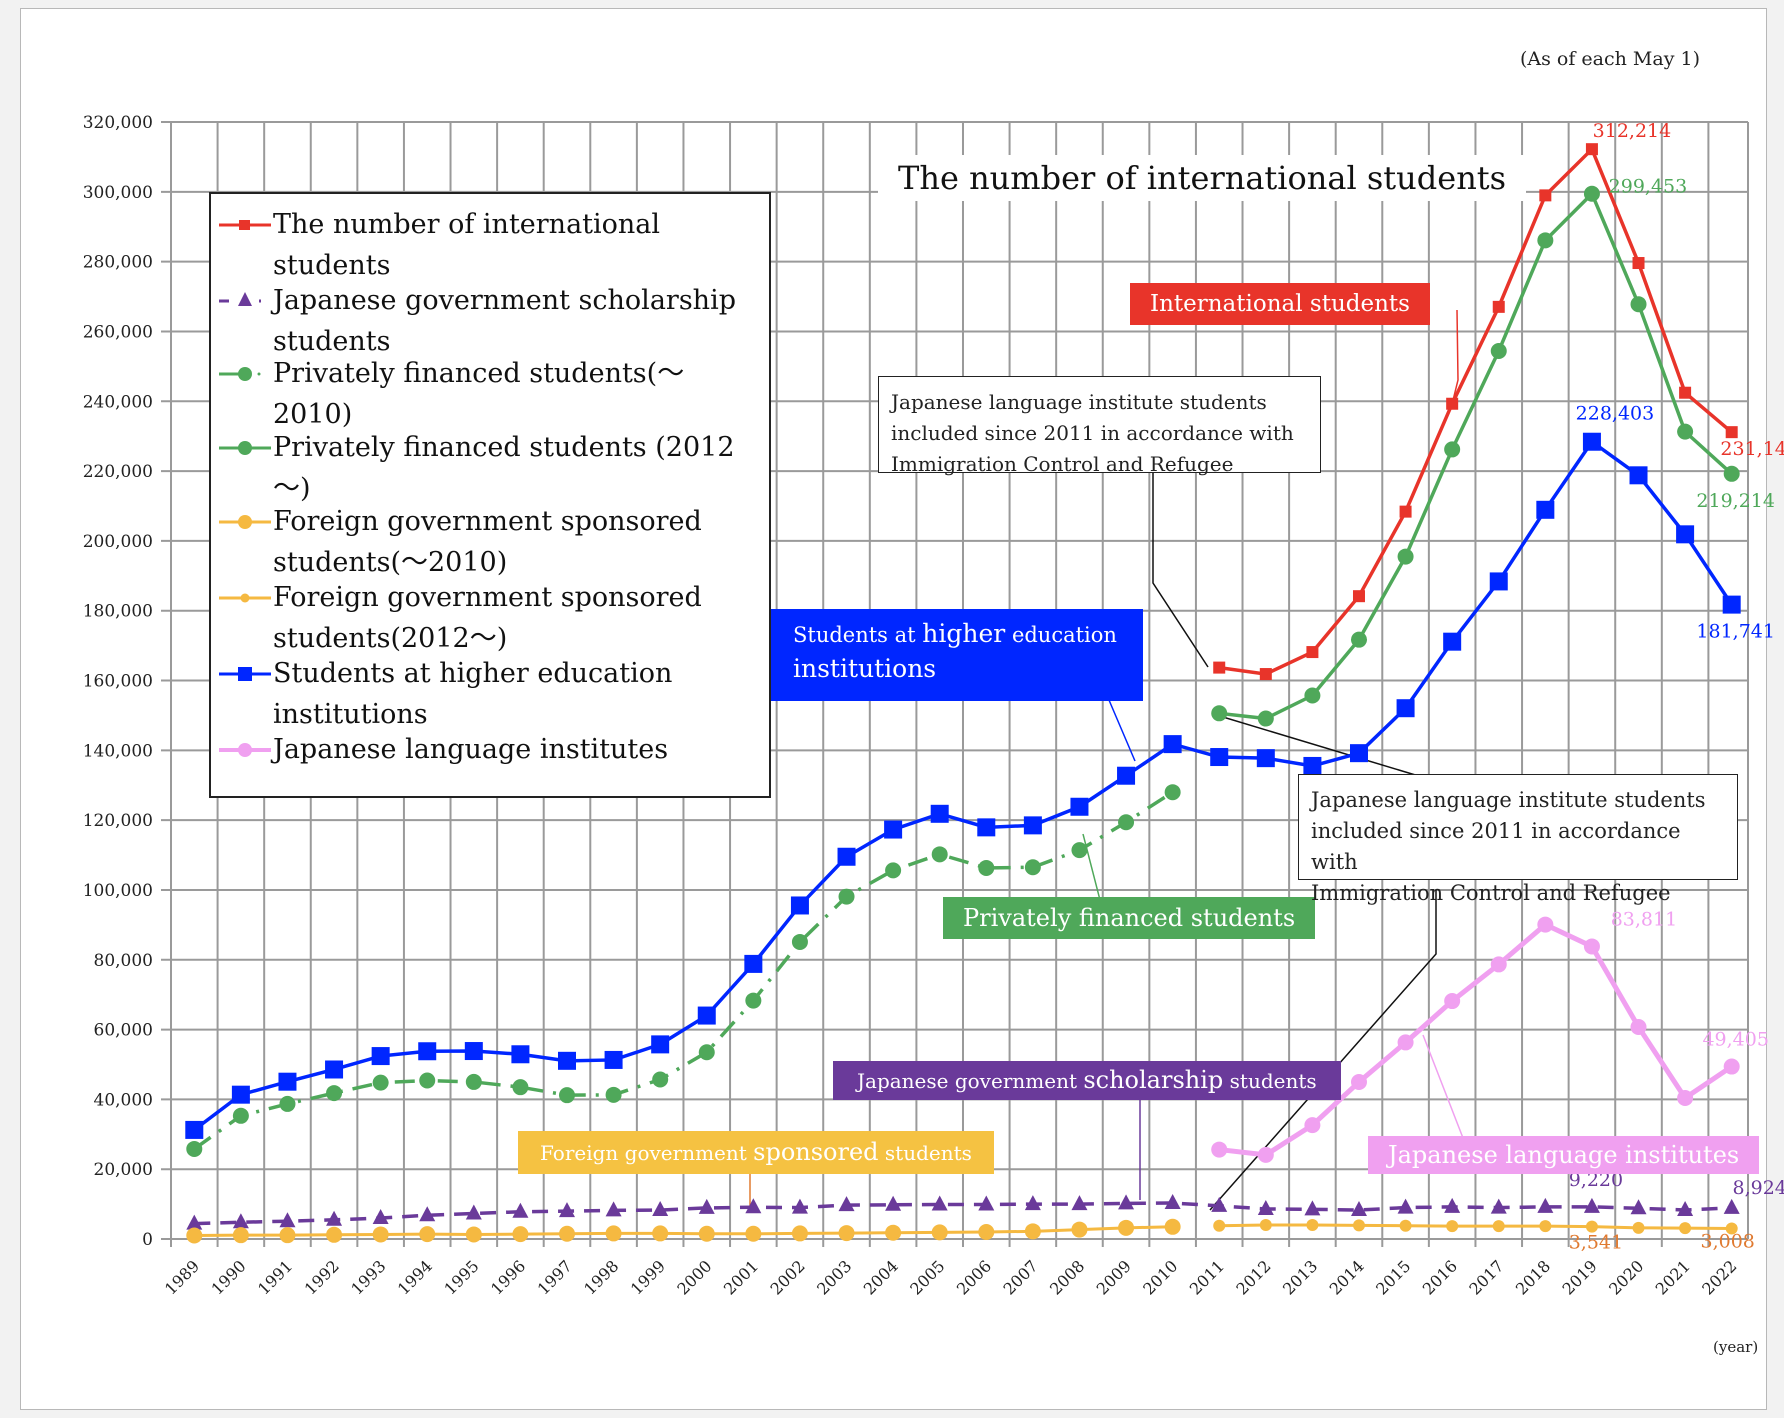 Image resolution: width=1784 pixels, height=1418 pixels. What do you see at coordinates (1280, 304) in the screenshot?
I see `tag-international-students: International students` at bounding box center [1280, 304].